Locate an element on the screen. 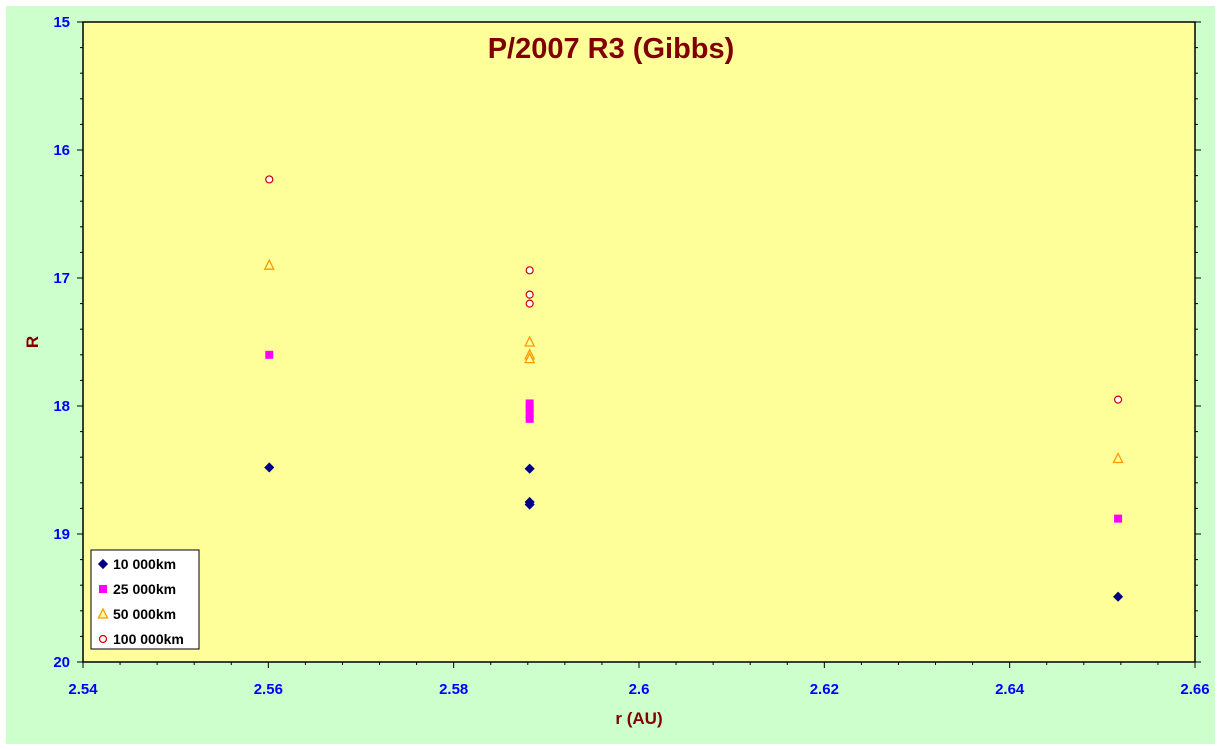  legend-marker-circle is located at coordinates (103, 639).